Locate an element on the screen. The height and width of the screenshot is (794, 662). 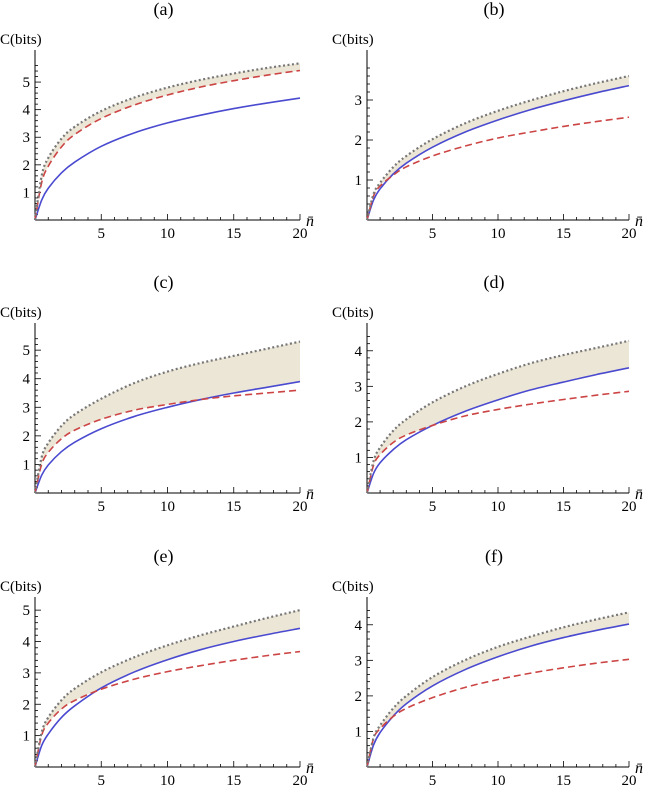
chart-panel-0: 5 10 15 20 1 2 3 4 5 (a) C(bits) n̄ is located at coordinates (157, 121).